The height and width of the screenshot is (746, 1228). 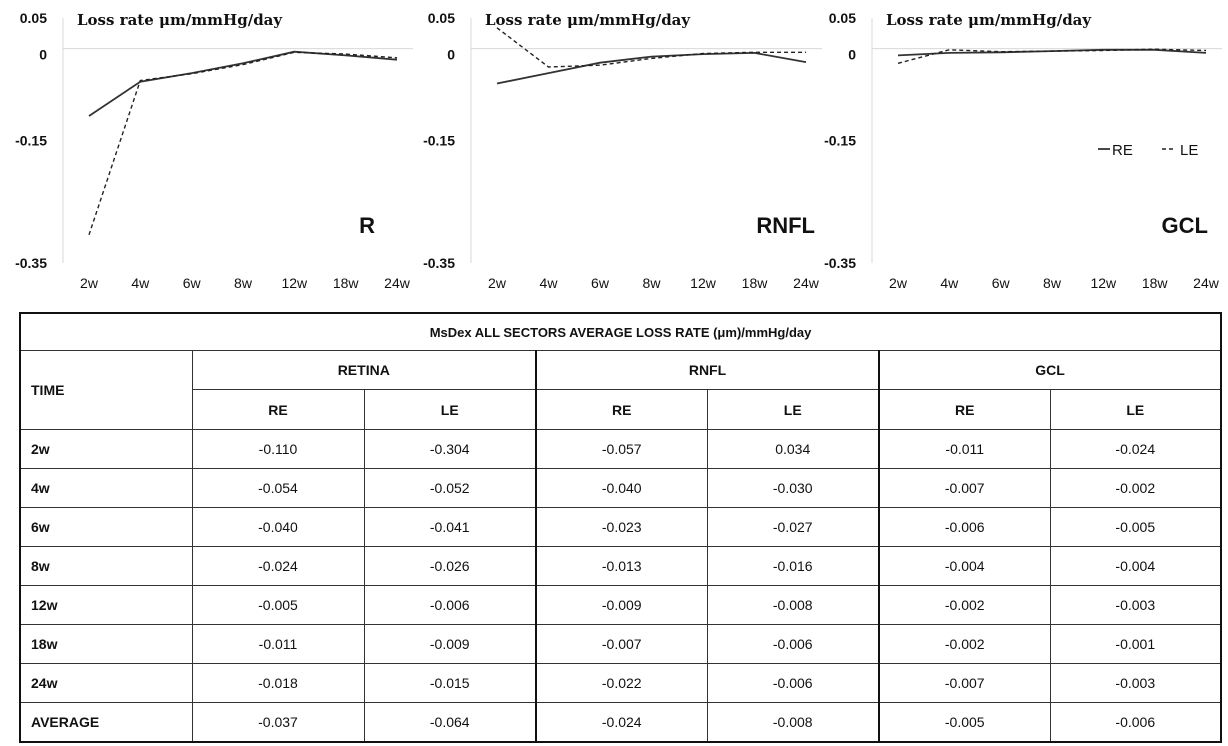 I want to click on table-cell: -0.022, so click(x=621, y=683).